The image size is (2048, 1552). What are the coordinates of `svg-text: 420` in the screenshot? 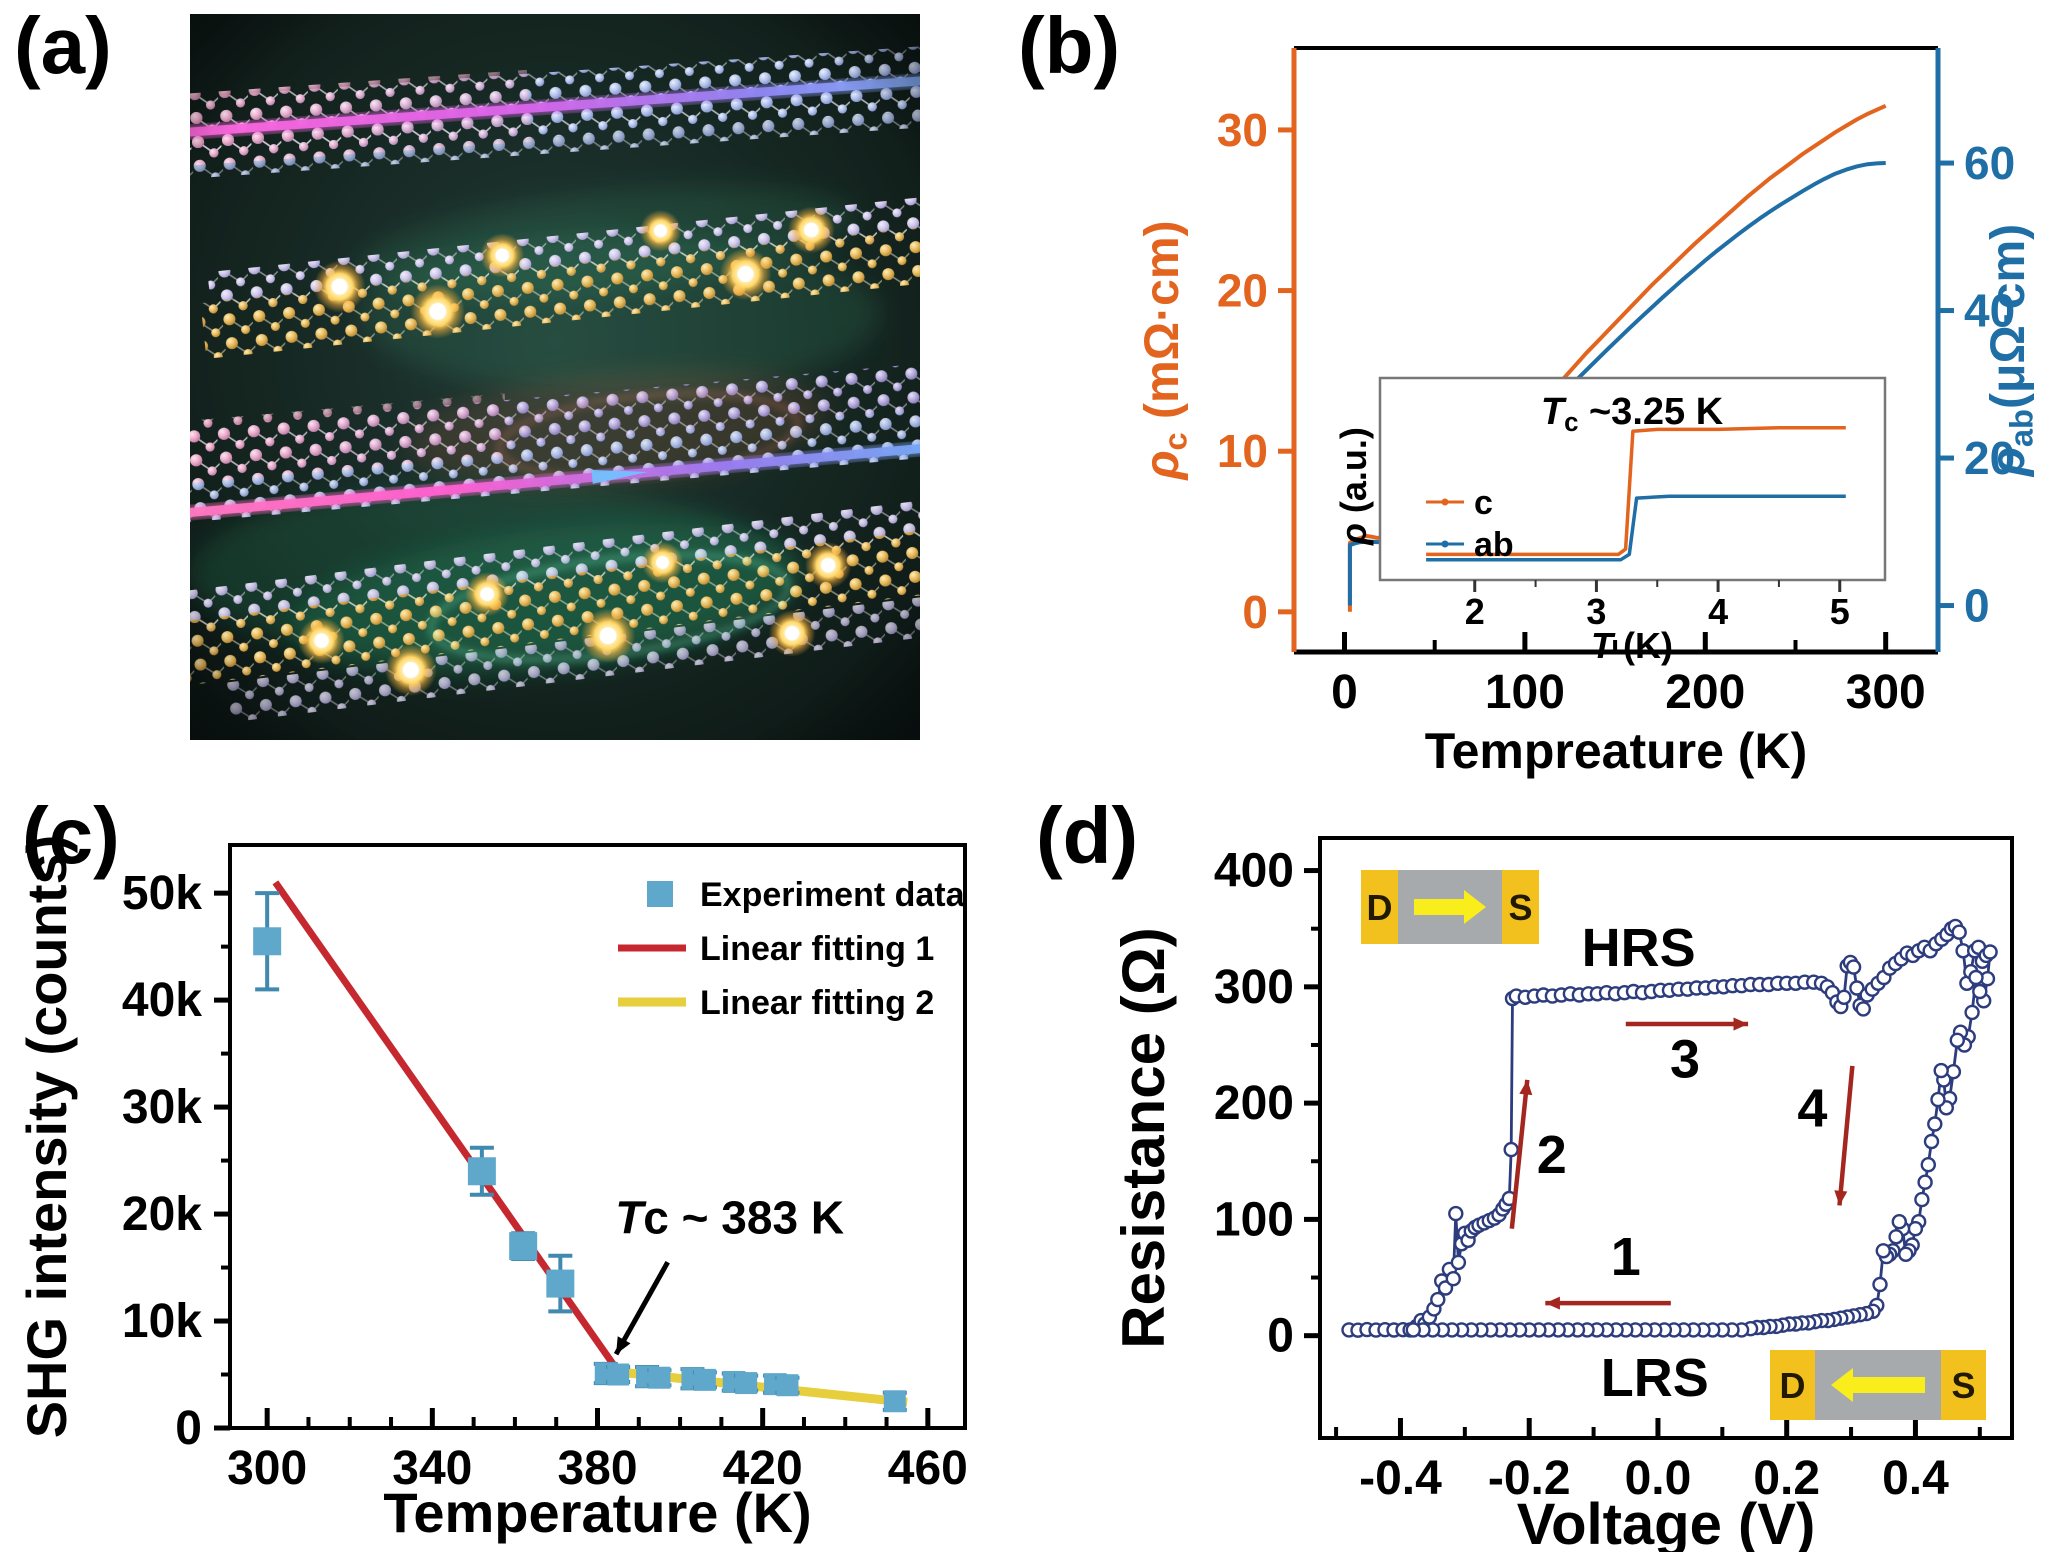 It's located at (763, 1468).